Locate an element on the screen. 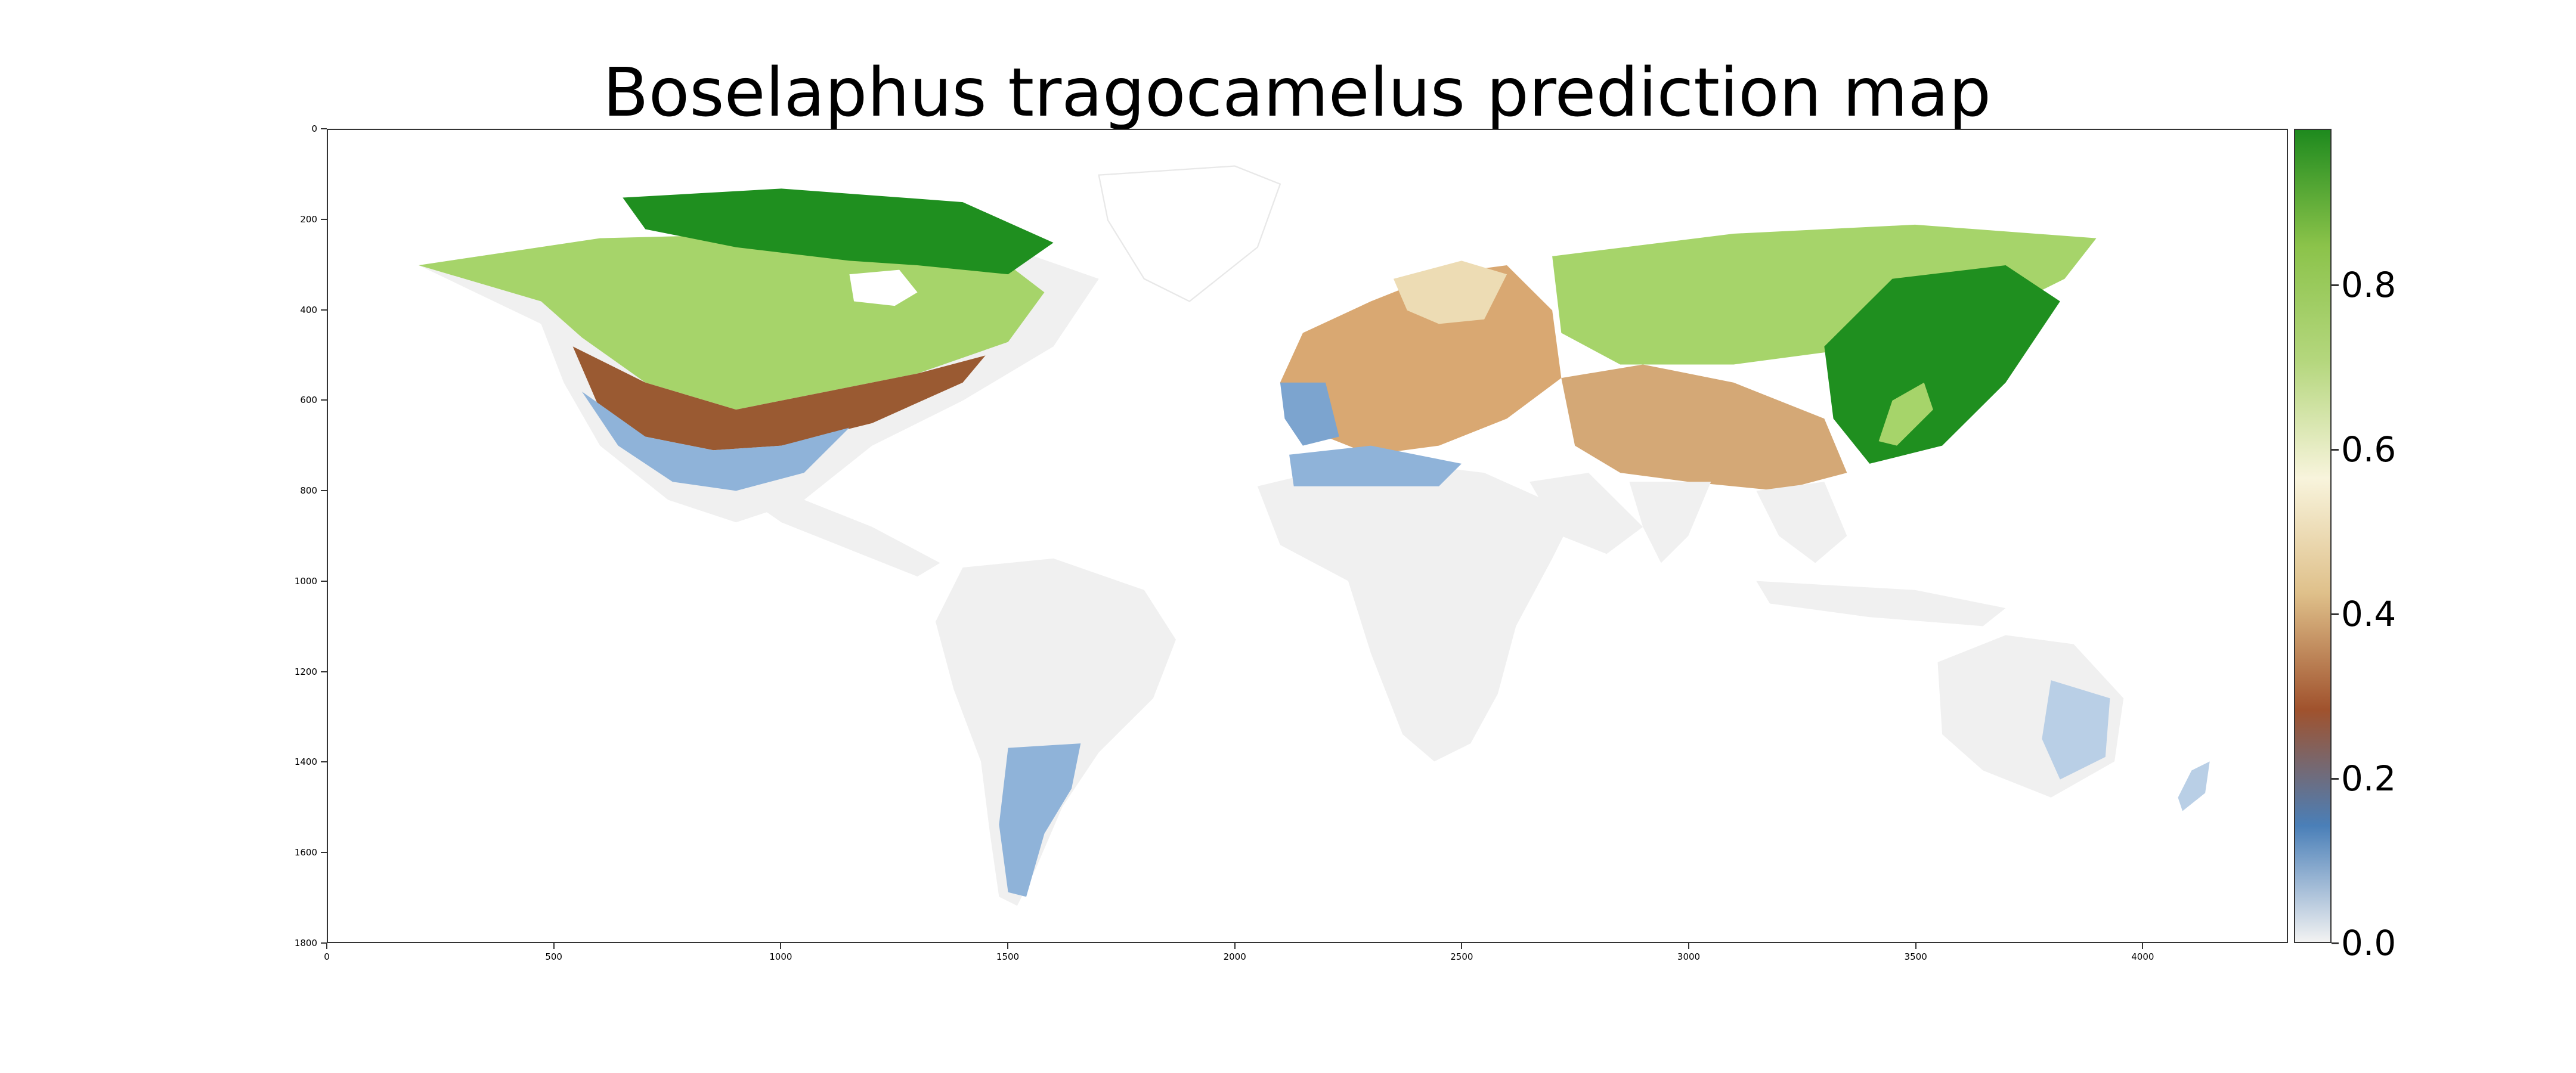  south-america-land is located at coordinates (1055, 732).